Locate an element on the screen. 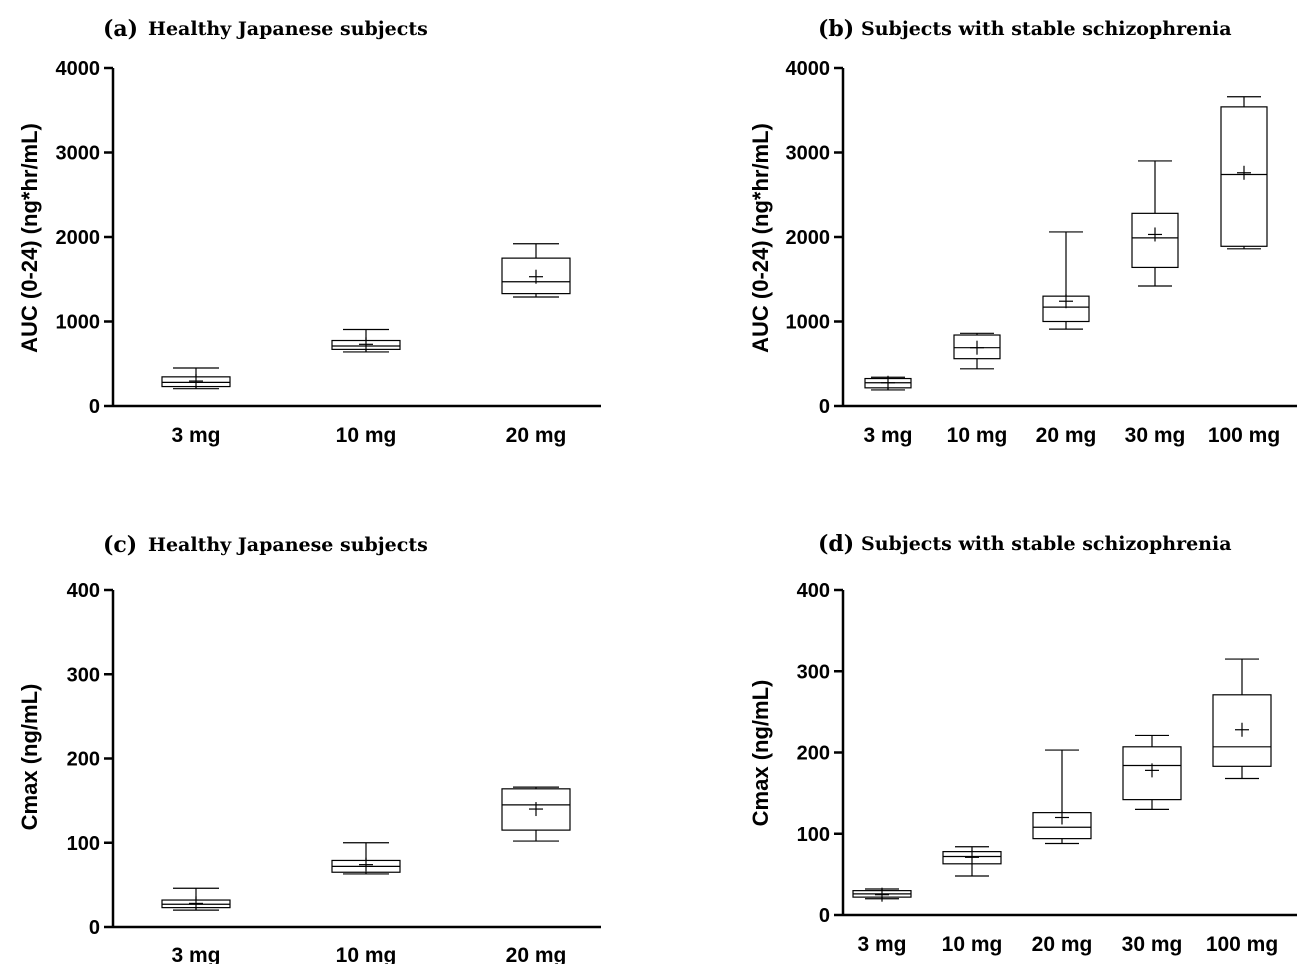  panel-c-letter: (c) is located at coordinates (120, 545).